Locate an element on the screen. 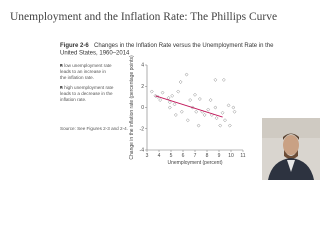  figure-label: Figure 2-6 is located at coordinates (74, 46).